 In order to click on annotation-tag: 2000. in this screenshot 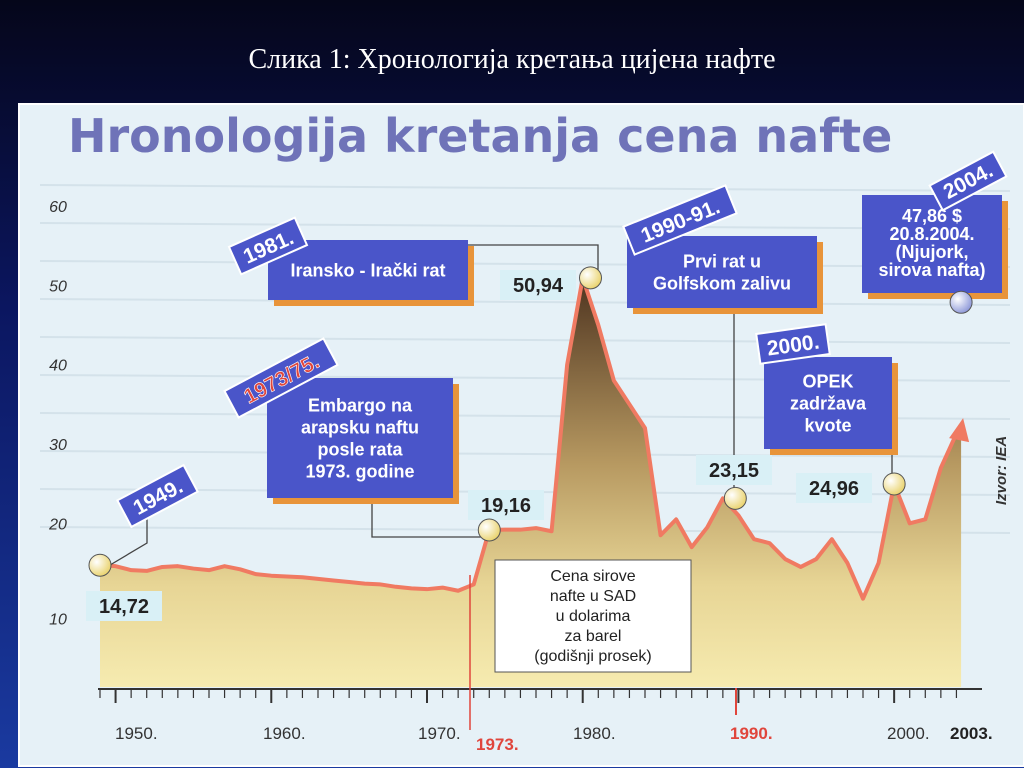, I will do `click(793, 344)`.